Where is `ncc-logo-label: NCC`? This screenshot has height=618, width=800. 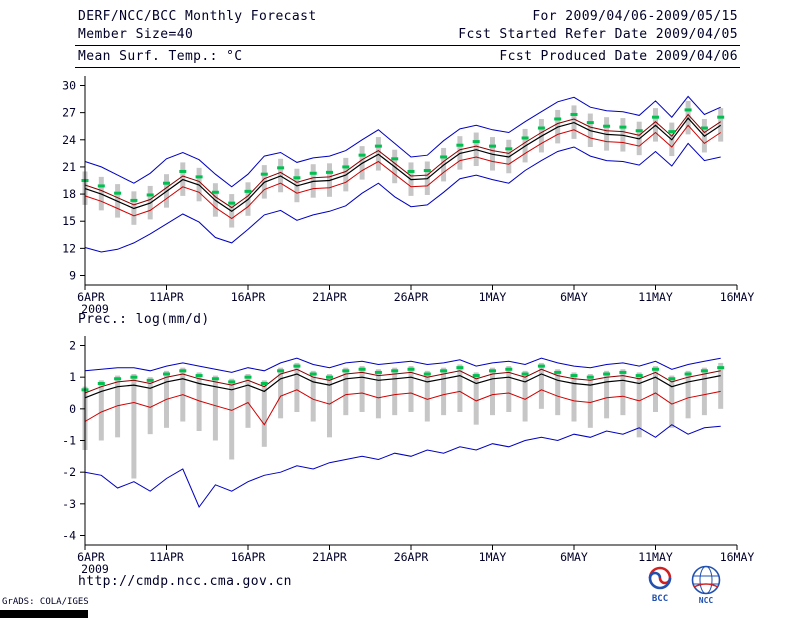
ncc-logo-label: NCC is located at coordinates (706, 600).